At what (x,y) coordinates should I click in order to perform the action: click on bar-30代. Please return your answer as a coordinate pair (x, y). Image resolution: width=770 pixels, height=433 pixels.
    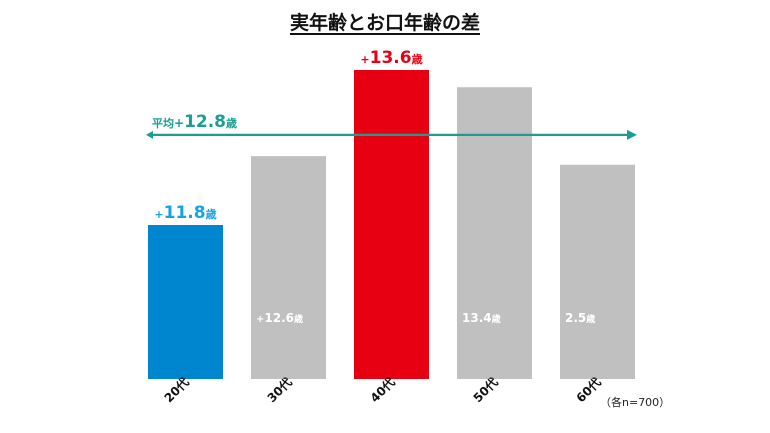
    Looking at the image, I should click on (288, 267).